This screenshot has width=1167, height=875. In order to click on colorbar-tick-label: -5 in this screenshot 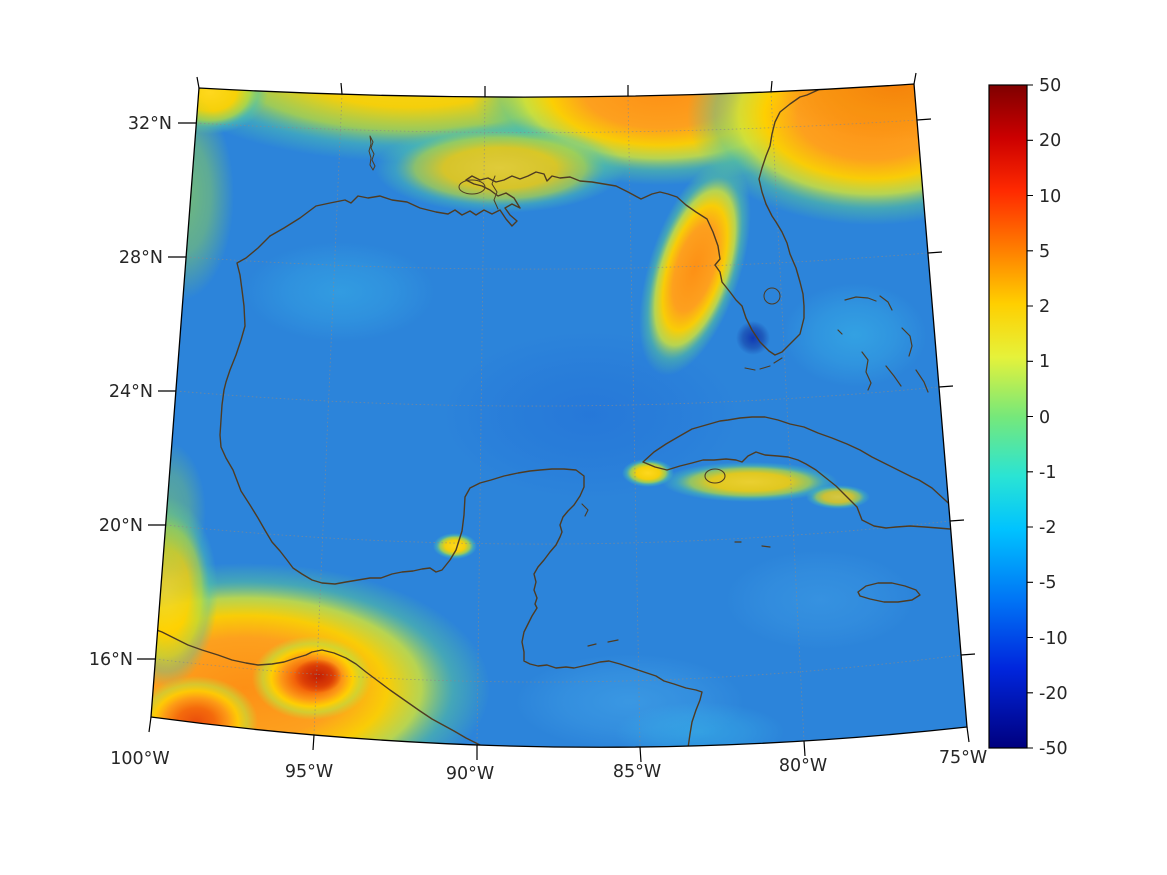, I will do `click(1047, 583)`.